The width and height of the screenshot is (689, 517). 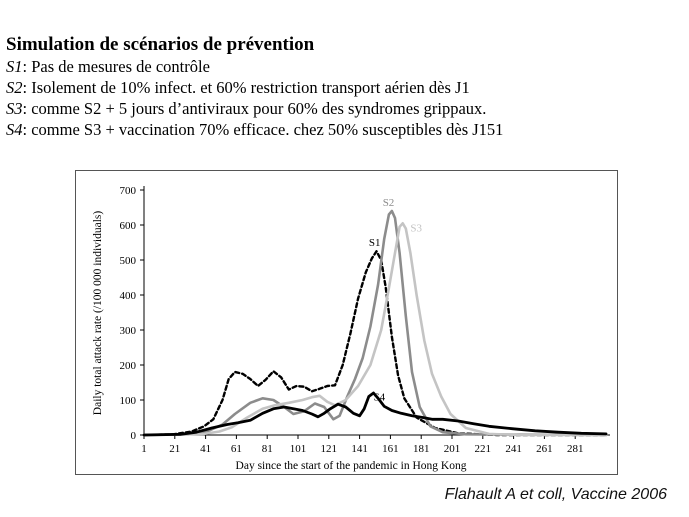 I want to click on x-tick-label: 41, so click(x=205, y=449).